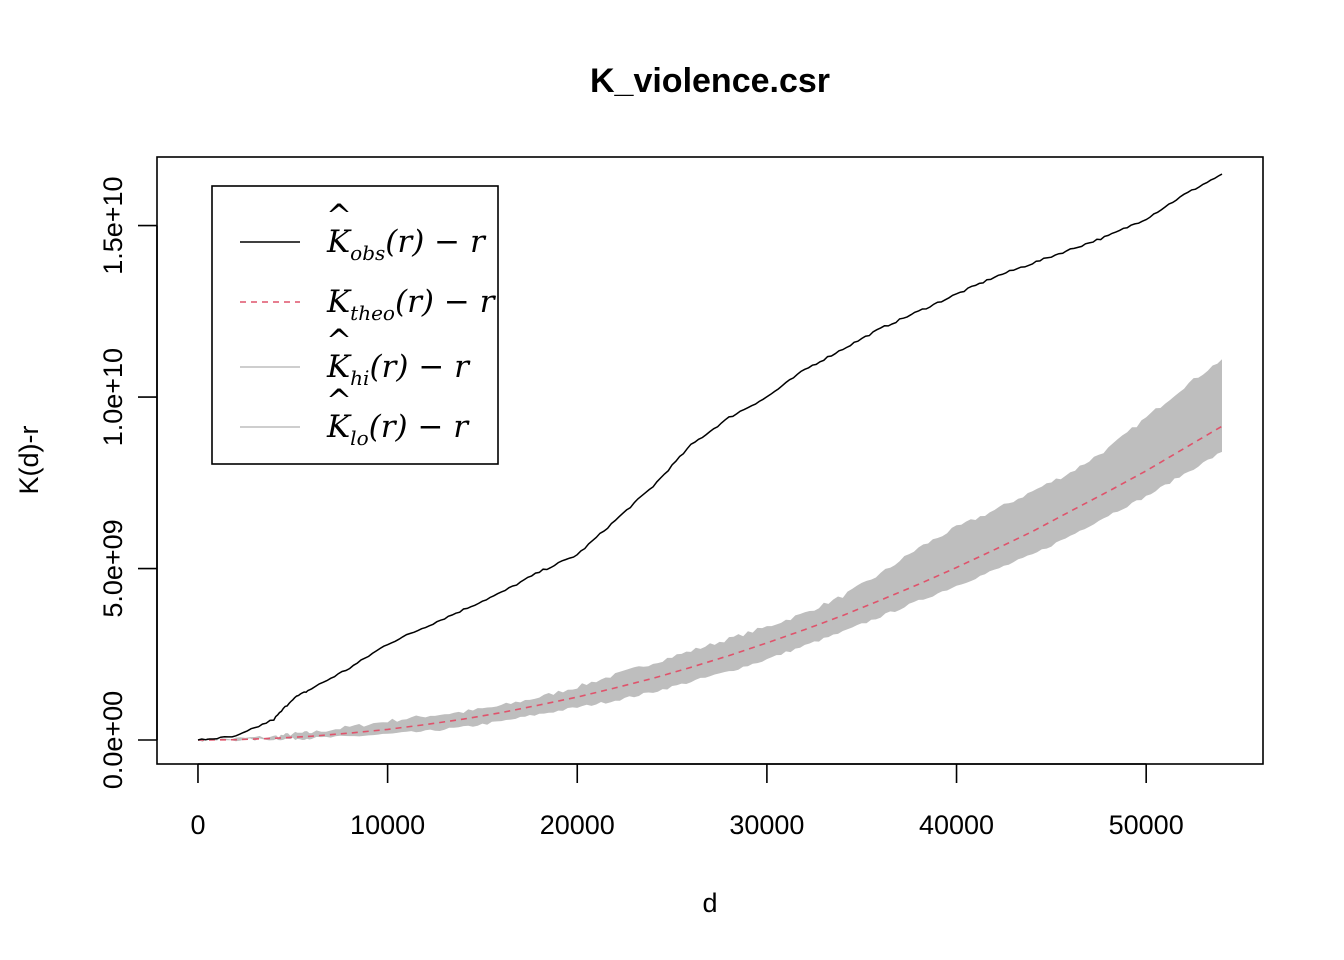 The width and height of the screenshot is (1344, 960). I want to click on legend-hat-obs: ^, so click(339, 216).